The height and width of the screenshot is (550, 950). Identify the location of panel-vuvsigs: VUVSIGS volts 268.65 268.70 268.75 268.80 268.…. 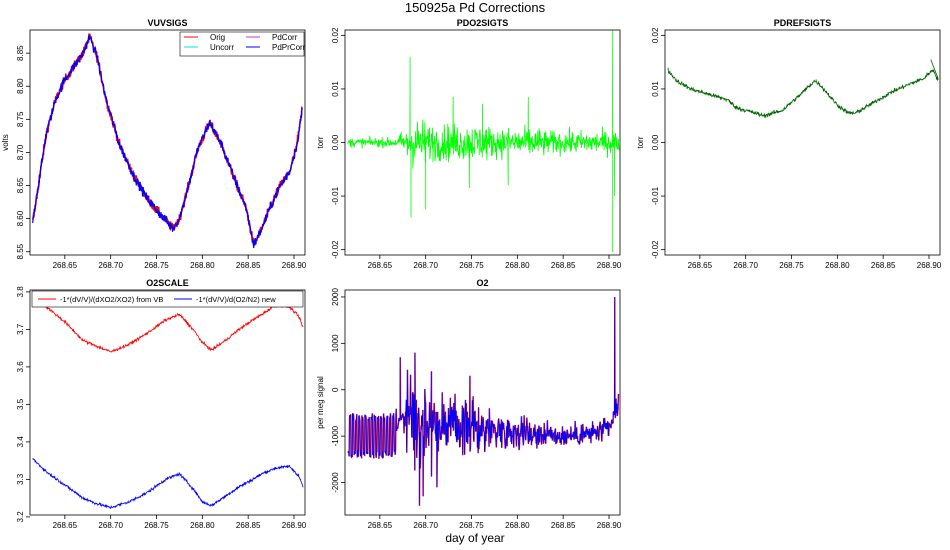
(154, 144).